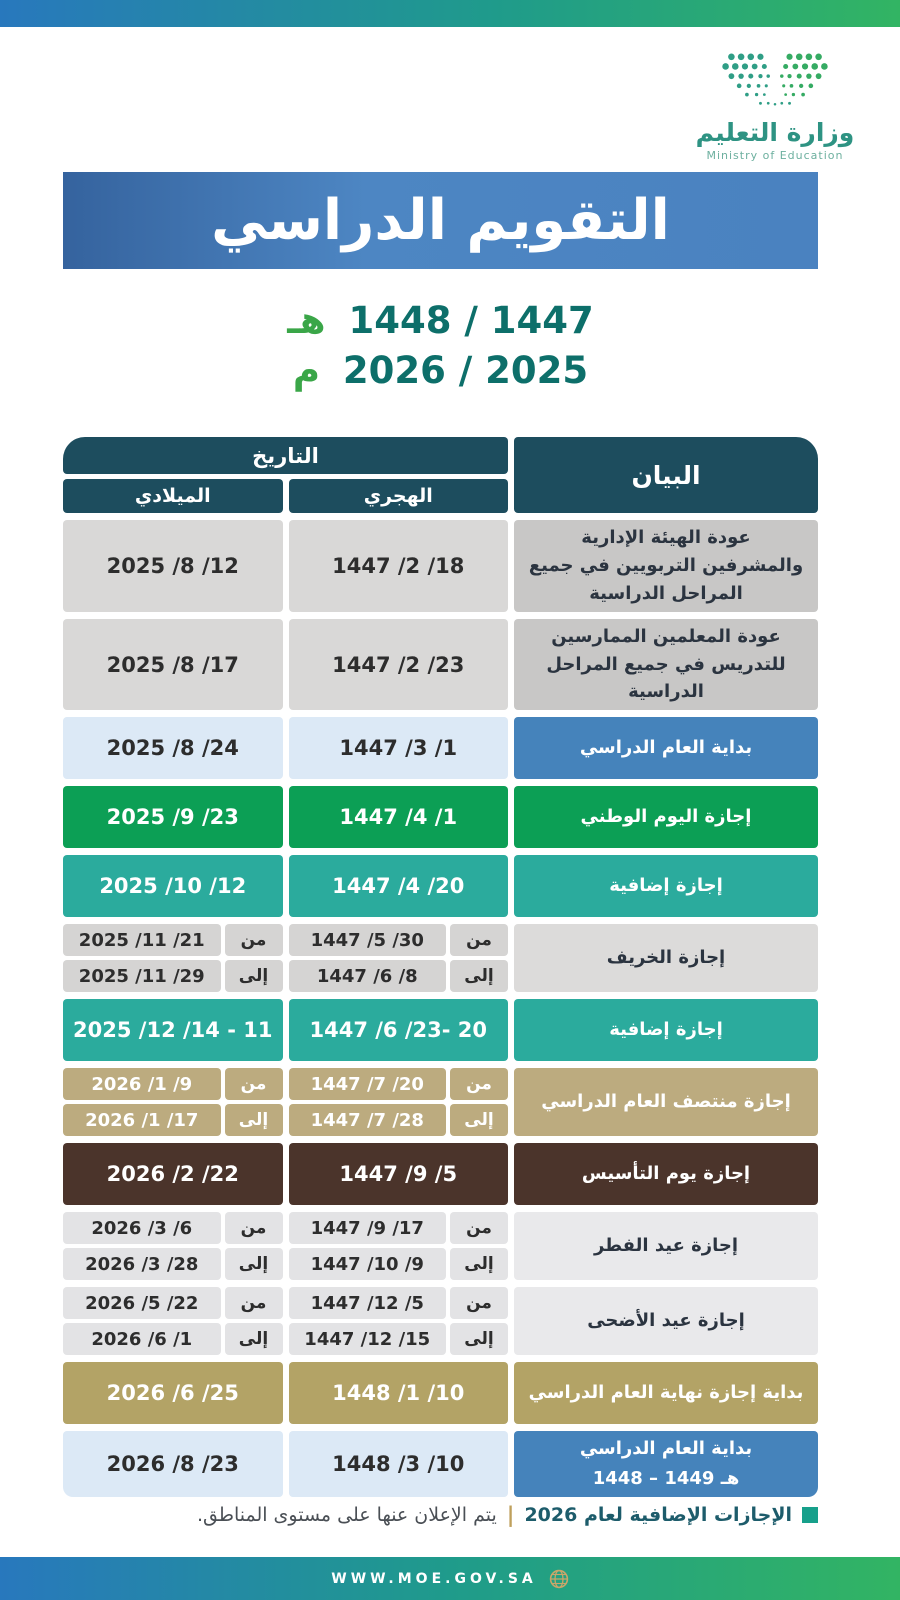 The height and width of the screenshot is (1600, 900). I want to click on hijri-years: 1447 / 1448, so click(471, 320).